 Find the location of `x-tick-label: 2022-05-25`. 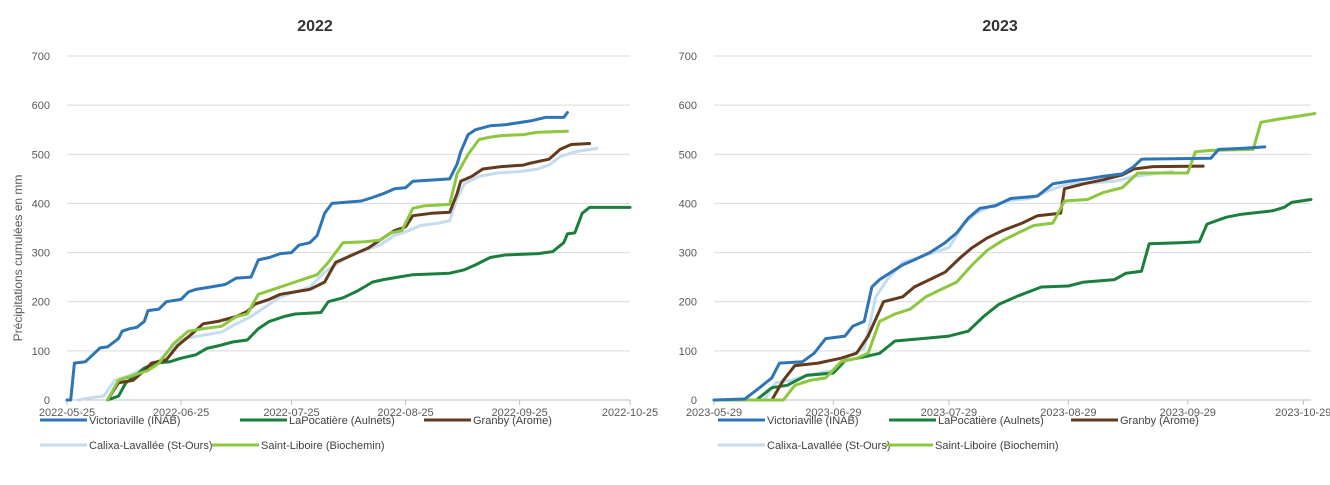

x-tick-label: 2022-05-25 is located at coordinates (67, 413).